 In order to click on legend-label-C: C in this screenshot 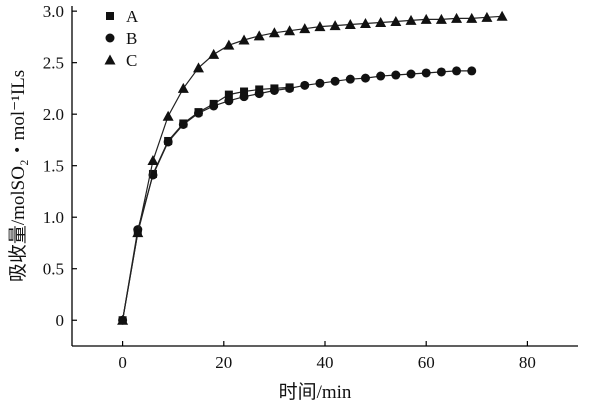, I will do `click(131, 60)`.